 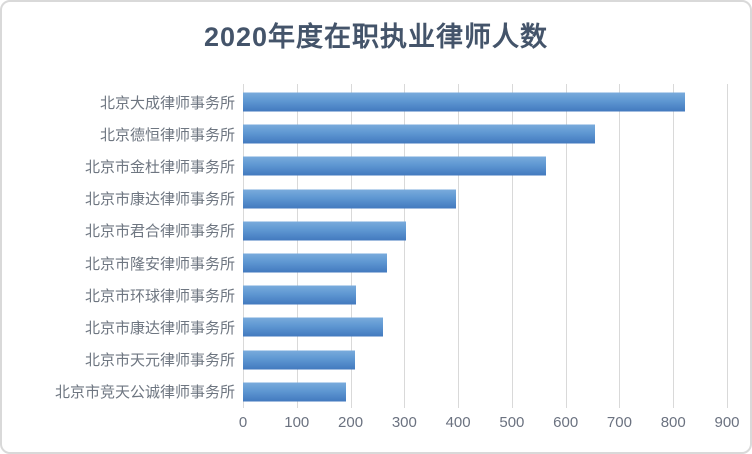 I want to click on bar-row: 北京大成律师事务所, so click(x=364, y=102).